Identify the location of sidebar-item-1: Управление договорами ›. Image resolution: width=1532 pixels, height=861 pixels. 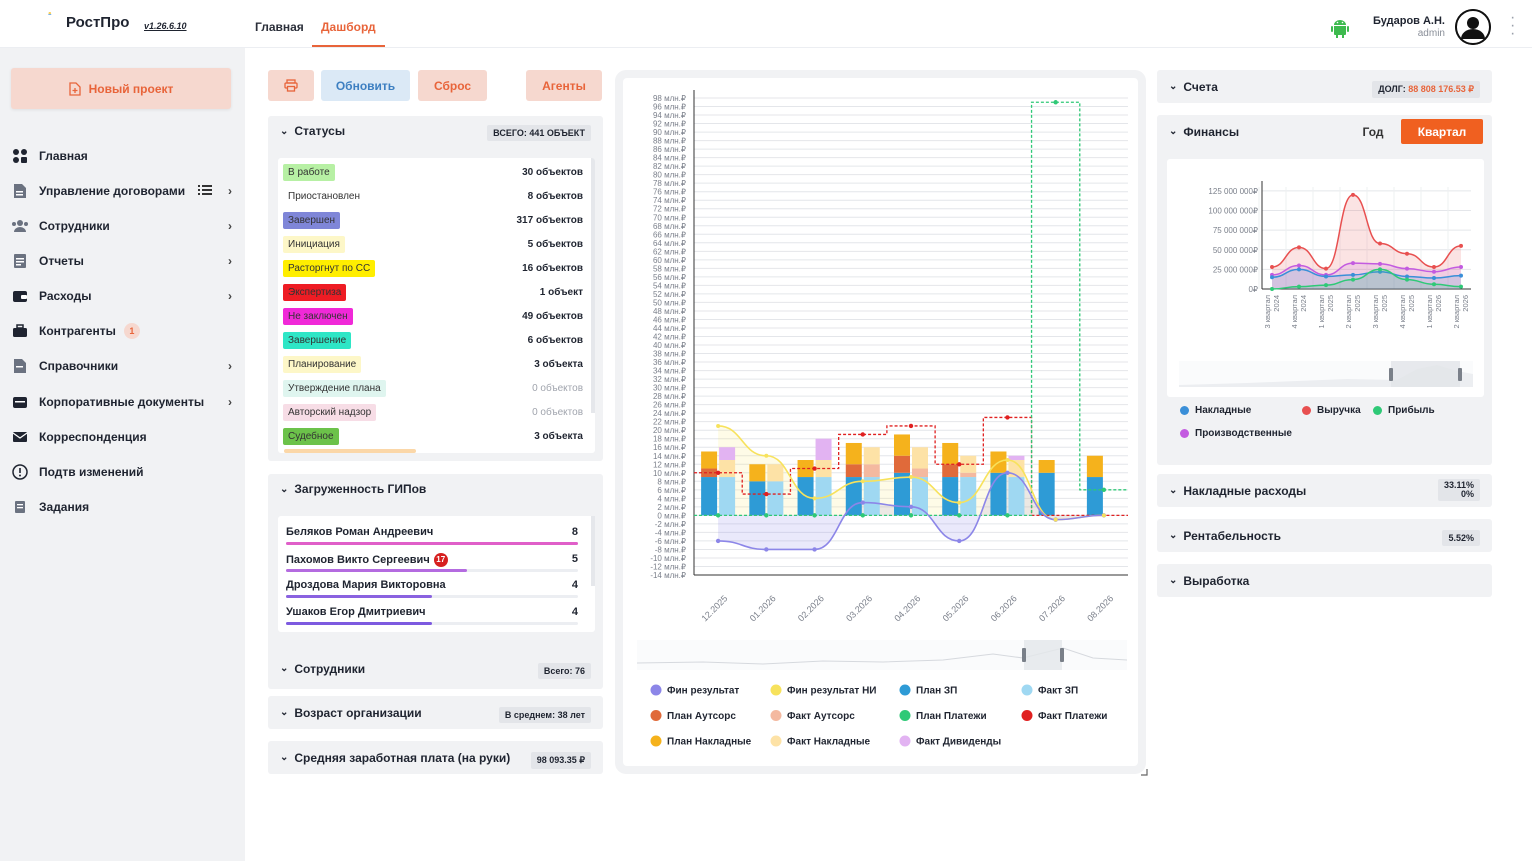
(123, 191).